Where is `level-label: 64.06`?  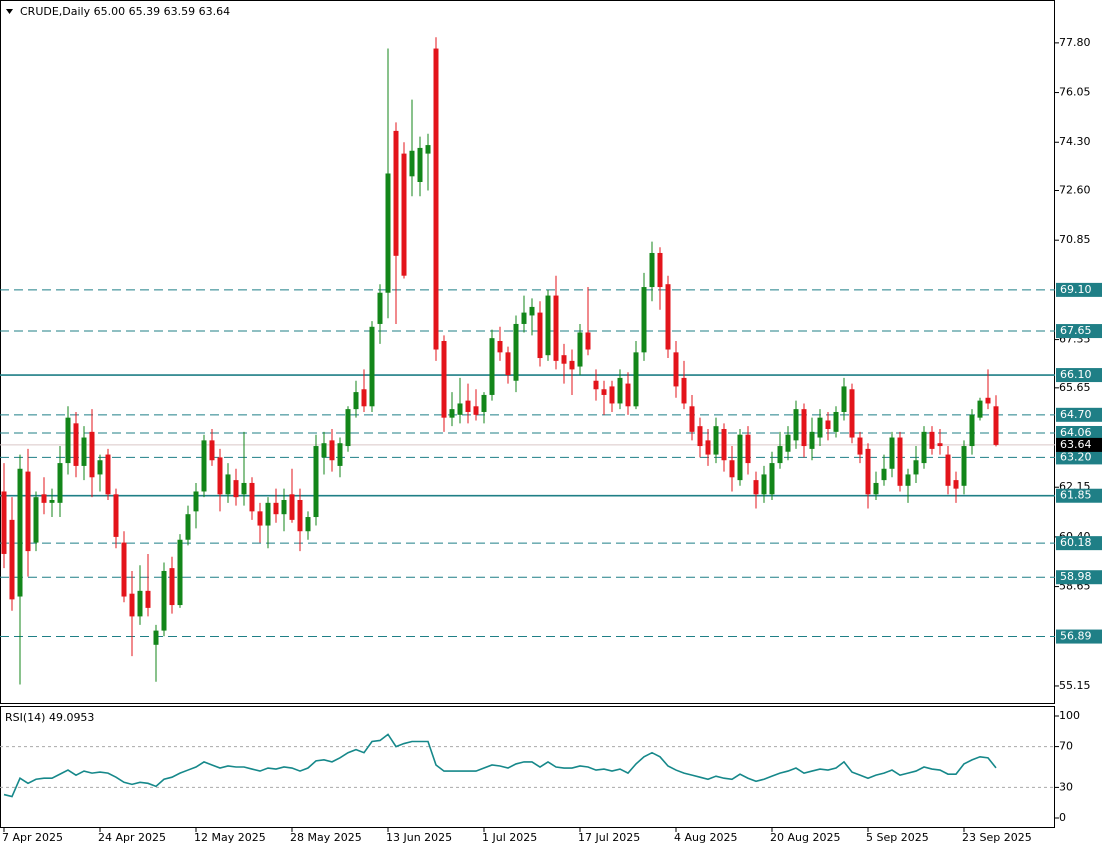
level-label: 64.06 is located at coordinates (1076, 432).